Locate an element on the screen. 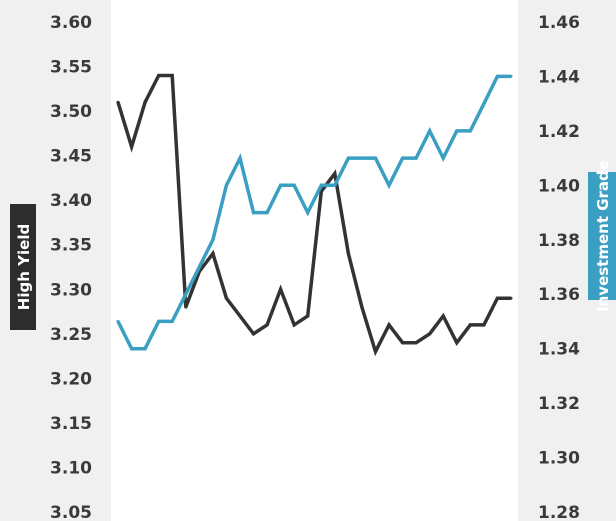 This screenshot has width=616, height=521. left-tick-label: 3.60 is located at coordinates (71, 23).